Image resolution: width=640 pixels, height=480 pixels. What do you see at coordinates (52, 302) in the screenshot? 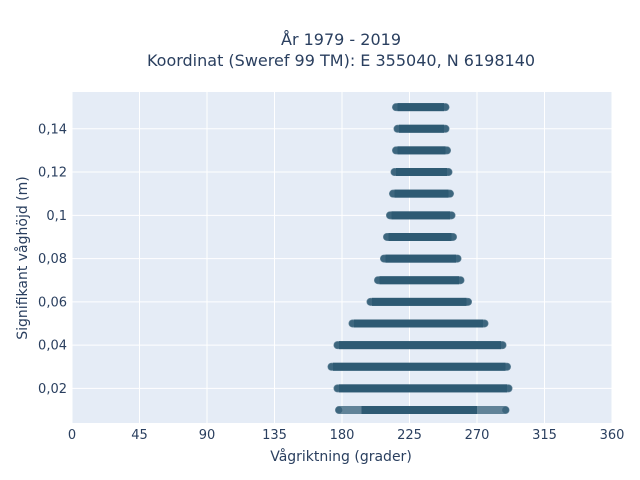
I see `y-tick-label: 0,06` at bounding box center [52, 302].